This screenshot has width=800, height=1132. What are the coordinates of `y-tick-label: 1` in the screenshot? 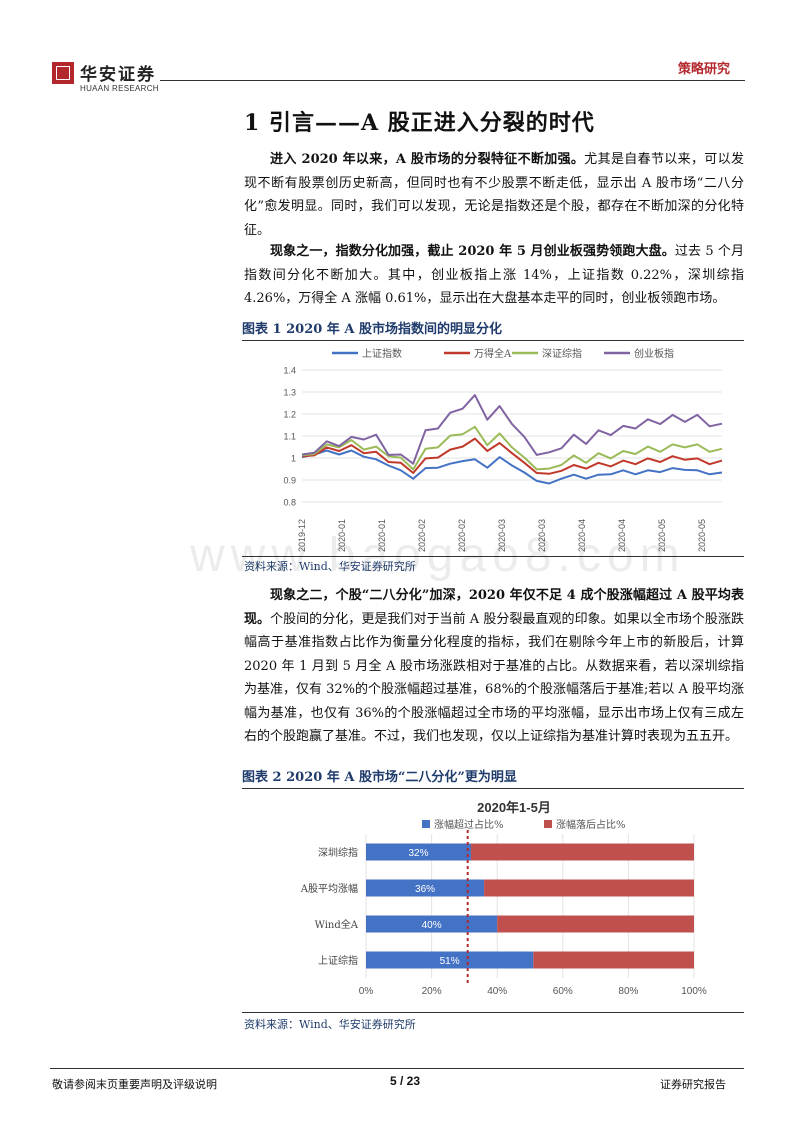 It's located at (293, 459).